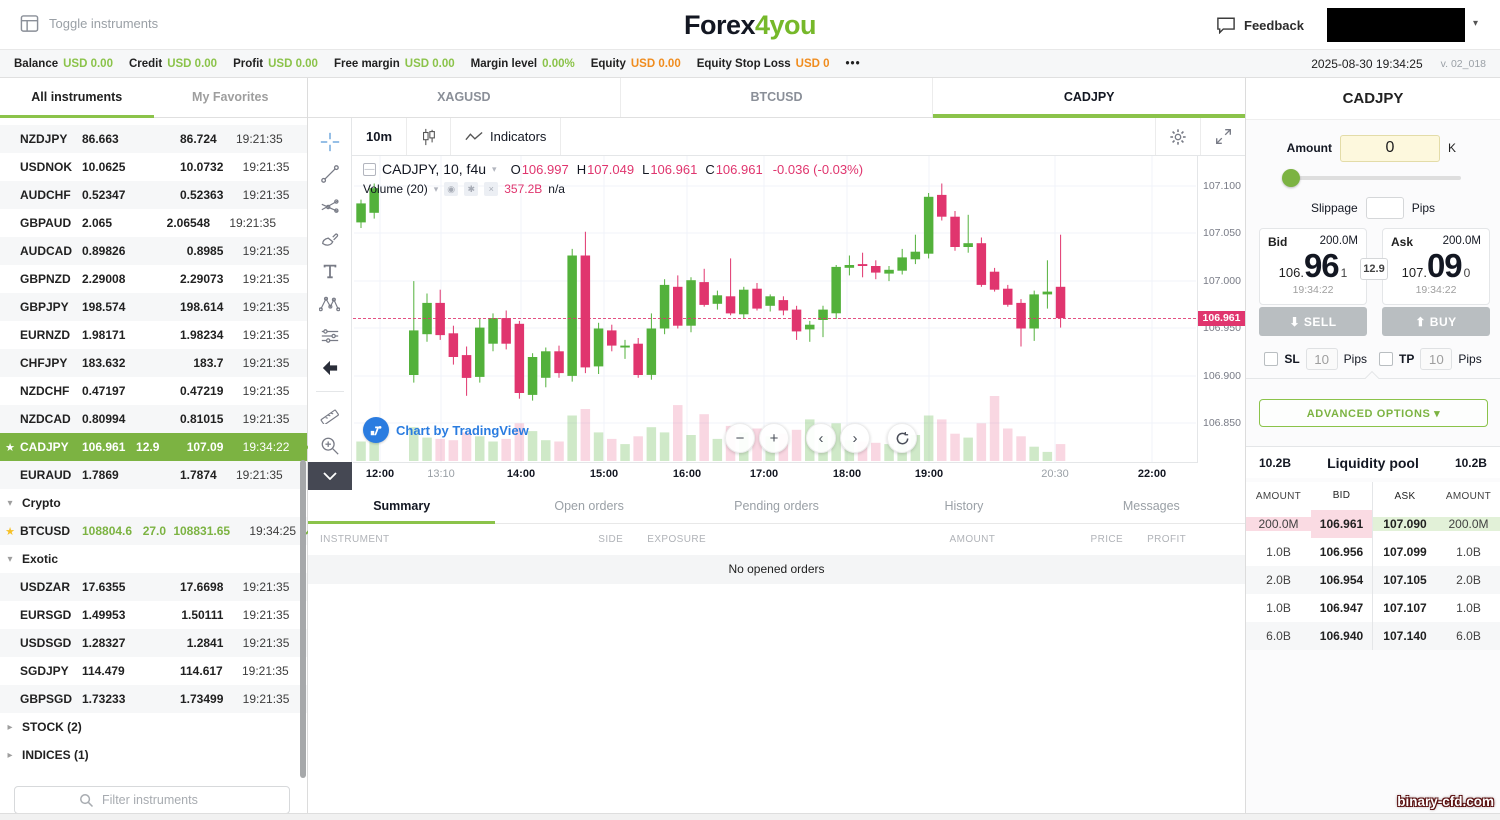  I want to click on slippage-input, so click(1384, 208).